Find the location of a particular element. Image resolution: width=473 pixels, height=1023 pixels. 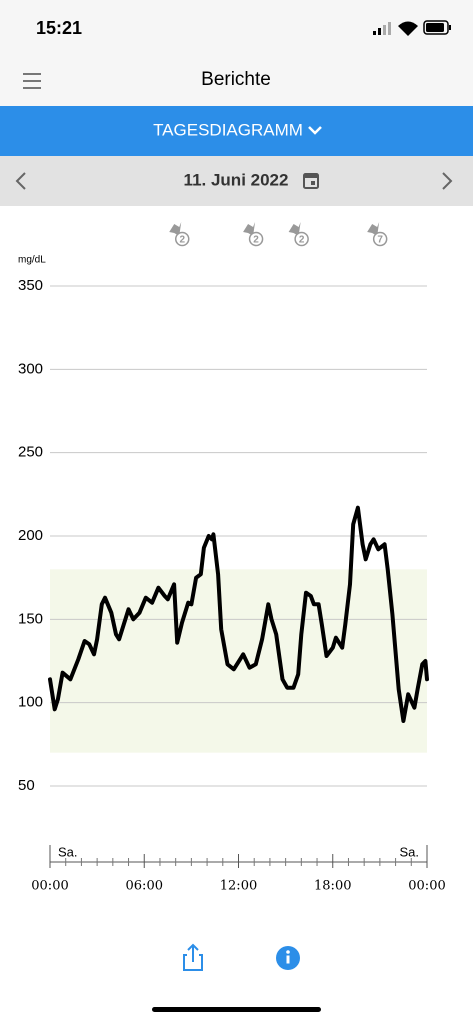

y-tick-label: 250 is located at coordinates (30, 452).